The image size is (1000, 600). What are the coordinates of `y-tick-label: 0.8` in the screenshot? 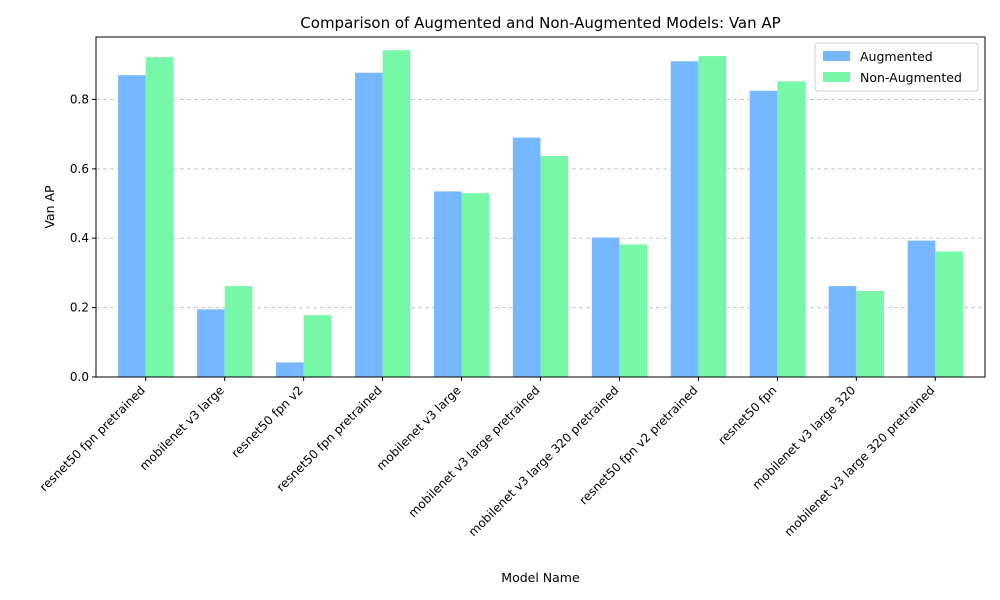 It's located at (79, 99).